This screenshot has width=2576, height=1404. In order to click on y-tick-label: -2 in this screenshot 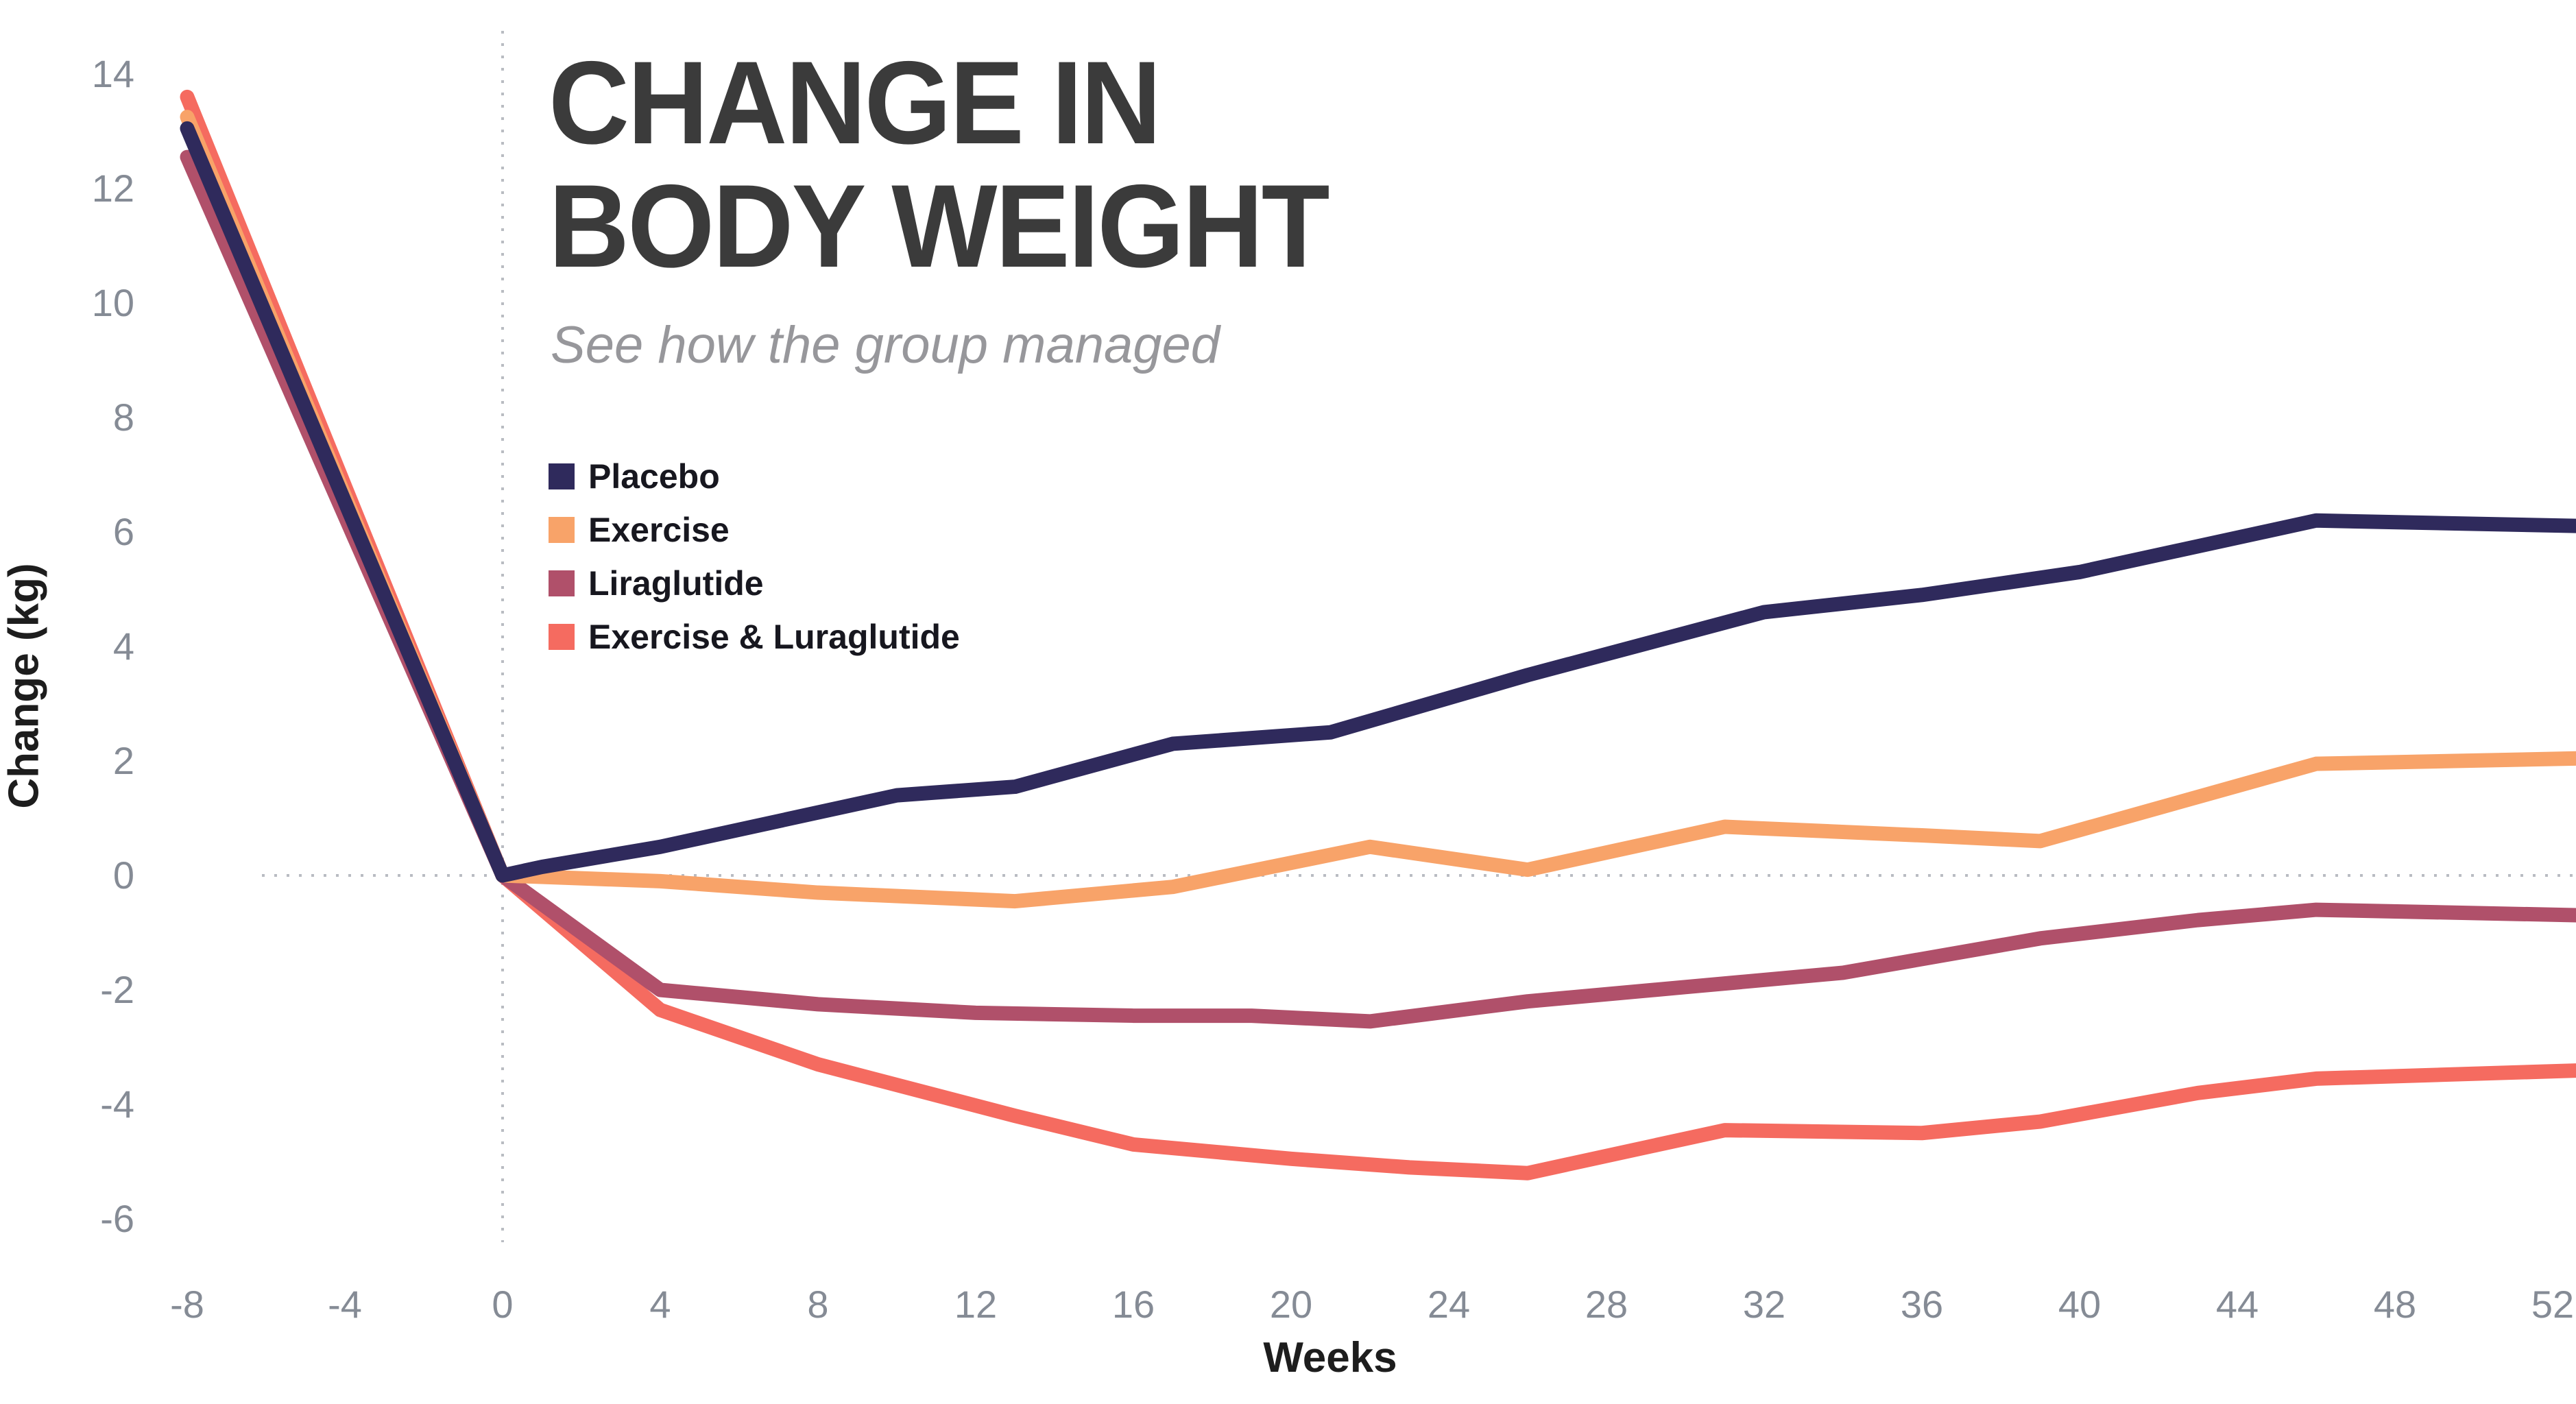, I will do `click(117, 989)`.